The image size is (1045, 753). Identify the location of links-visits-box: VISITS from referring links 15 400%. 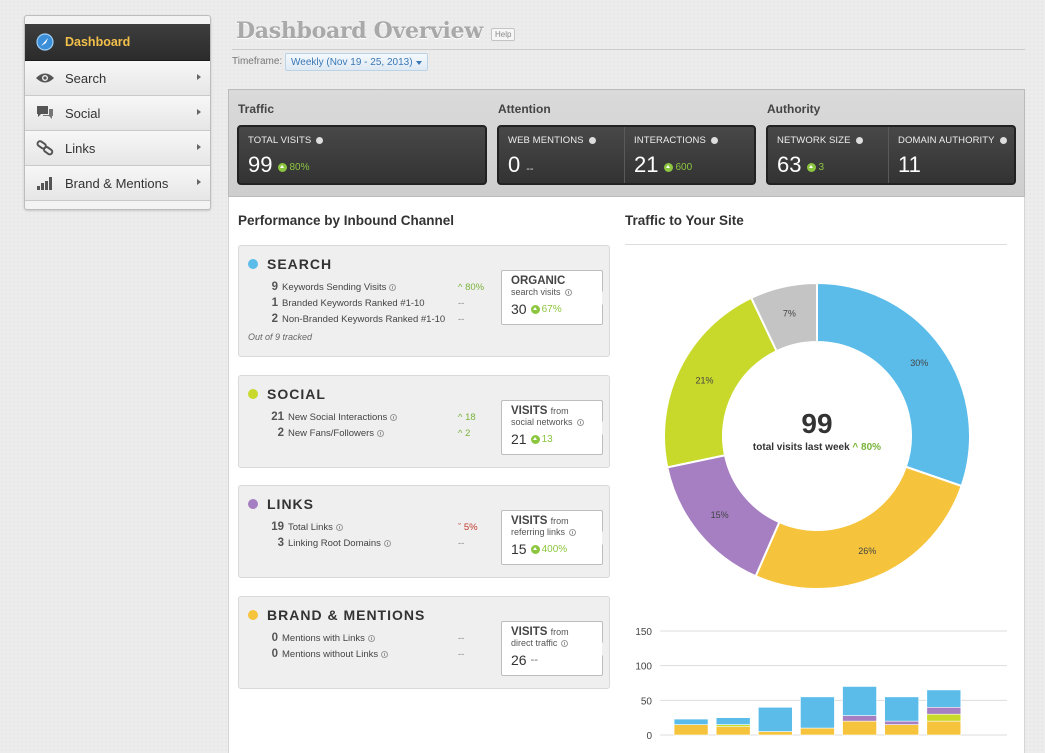
(555, 537).